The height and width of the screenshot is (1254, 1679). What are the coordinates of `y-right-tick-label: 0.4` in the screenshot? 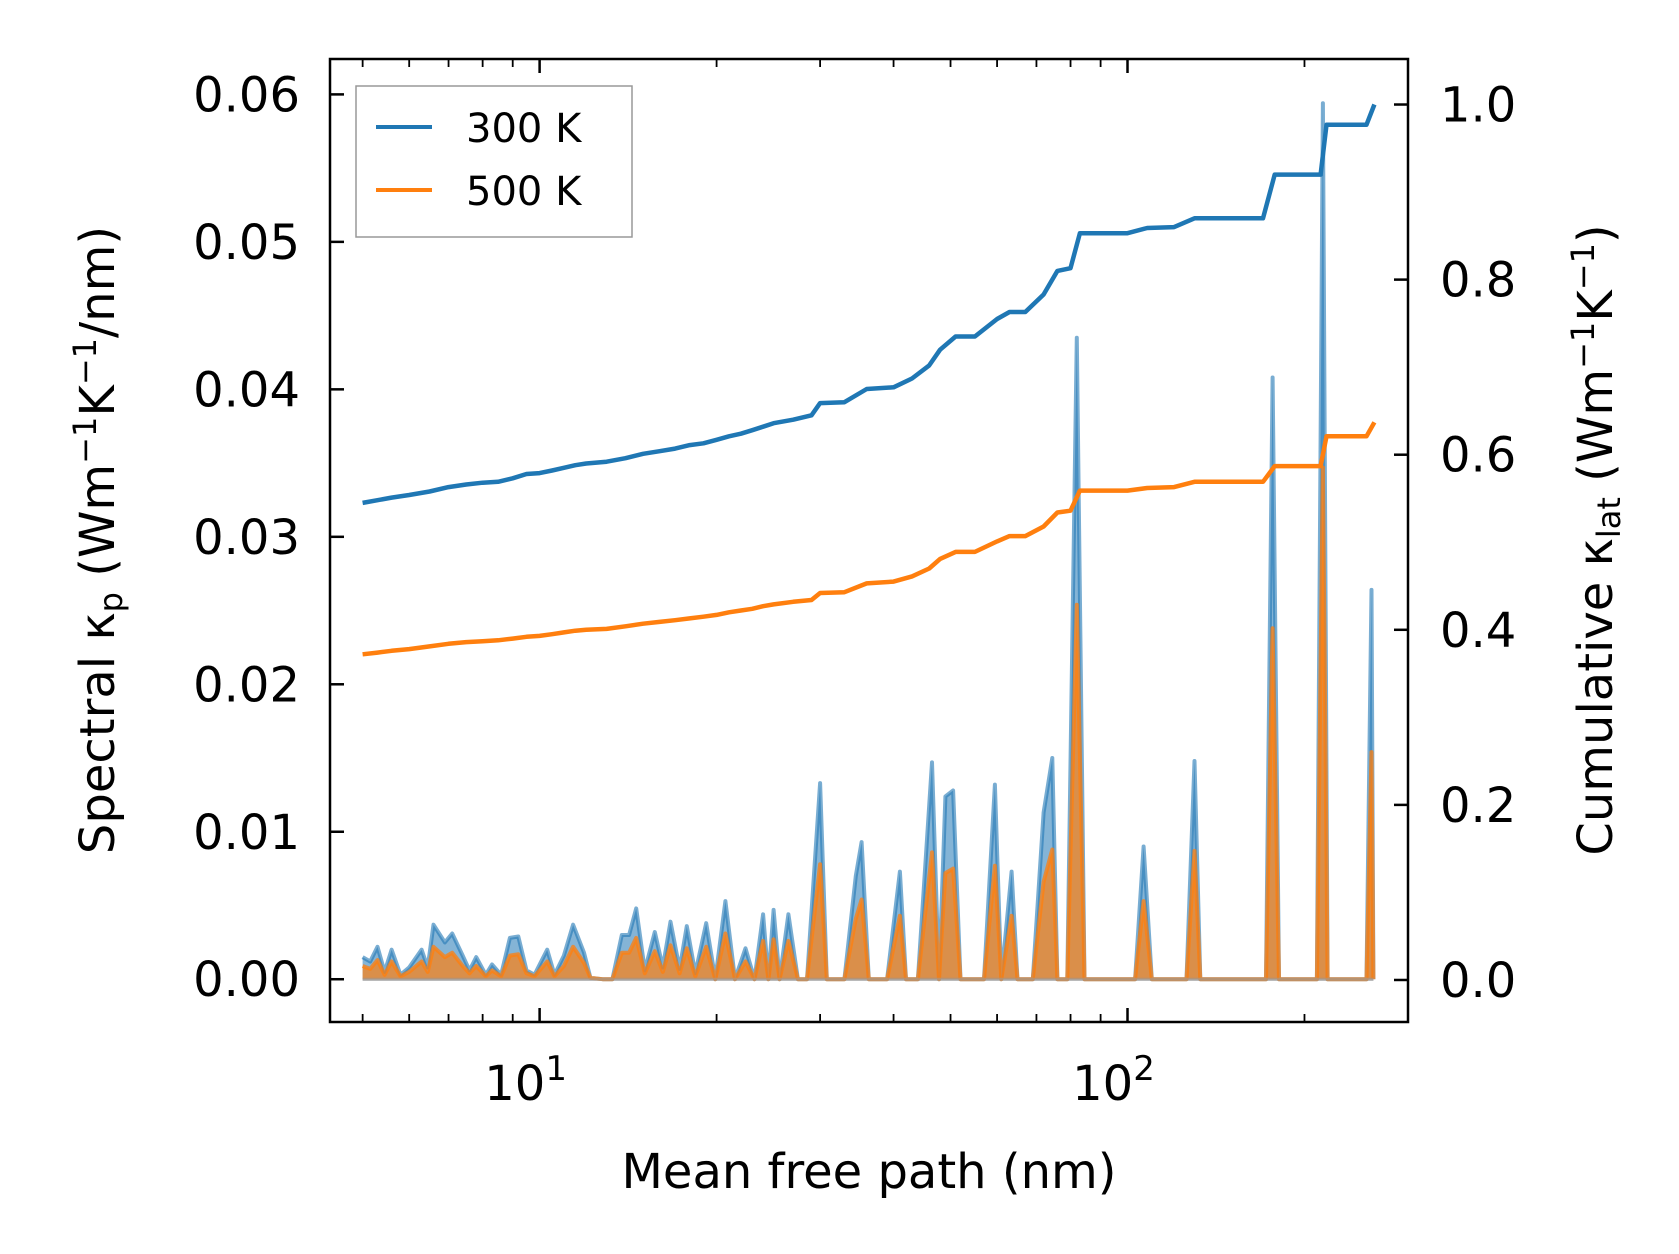 It's located at (1478, 631).